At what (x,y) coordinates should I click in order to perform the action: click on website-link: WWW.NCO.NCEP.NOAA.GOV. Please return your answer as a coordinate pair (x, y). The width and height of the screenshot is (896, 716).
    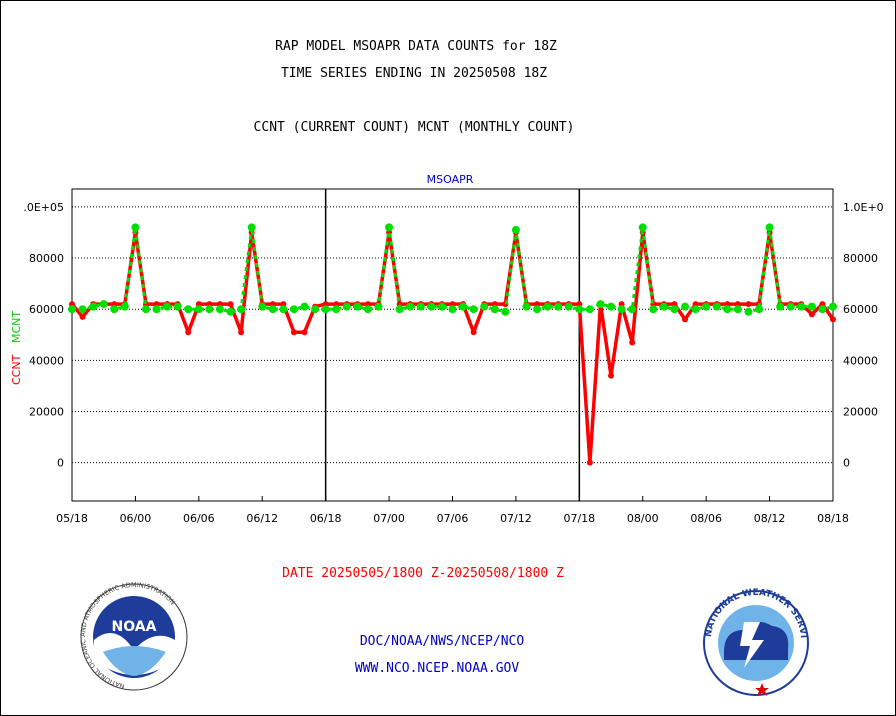
    Looking at the image, I should click on (437, 668).